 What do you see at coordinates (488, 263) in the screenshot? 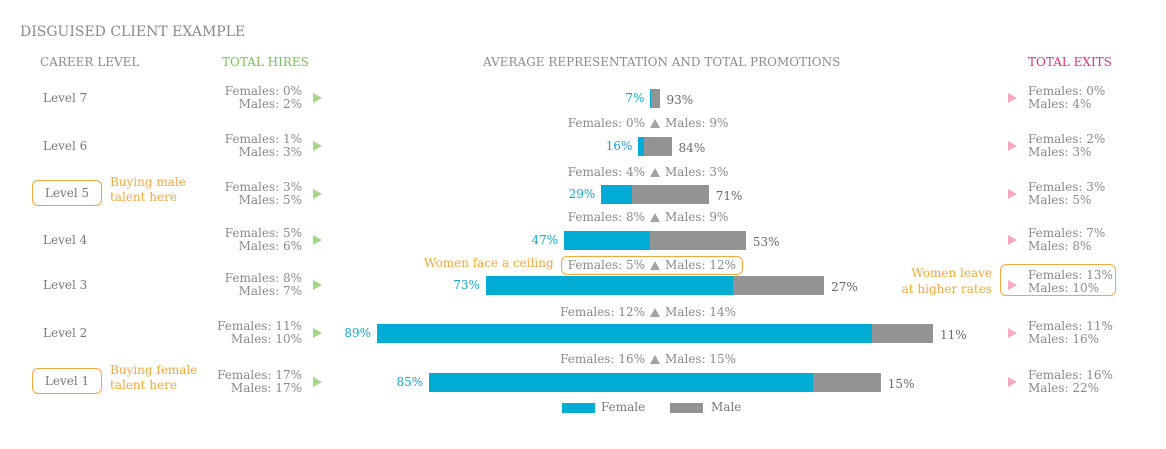
I see `promotion-note: Women face a ceiling` at bounding box center [488, 263].